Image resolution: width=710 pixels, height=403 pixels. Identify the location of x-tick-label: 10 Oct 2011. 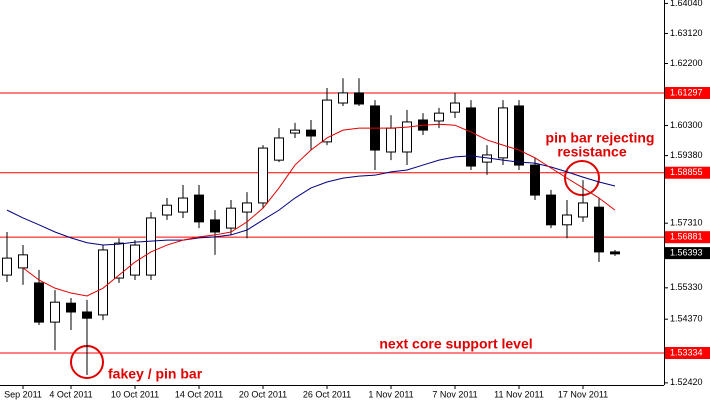
(135, 394).